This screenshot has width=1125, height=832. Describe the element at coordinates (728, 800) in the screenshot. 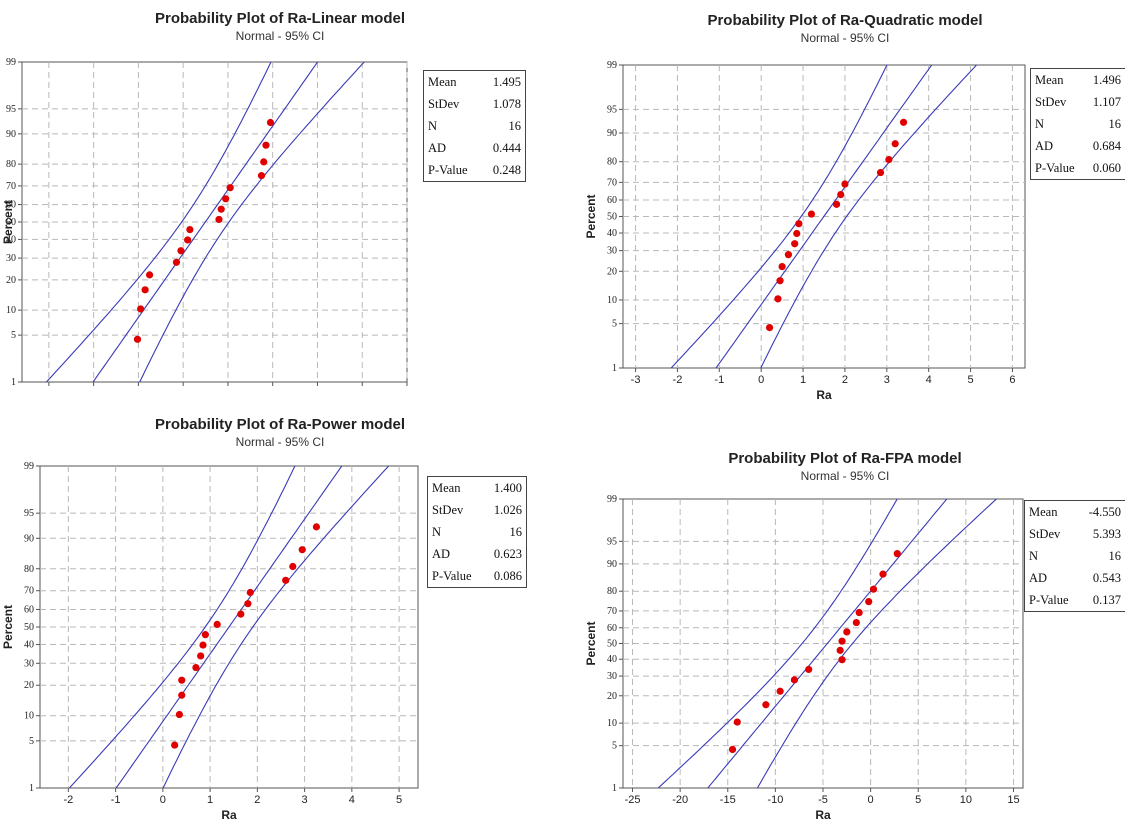

I see `x-tick-label: -15` at that location.